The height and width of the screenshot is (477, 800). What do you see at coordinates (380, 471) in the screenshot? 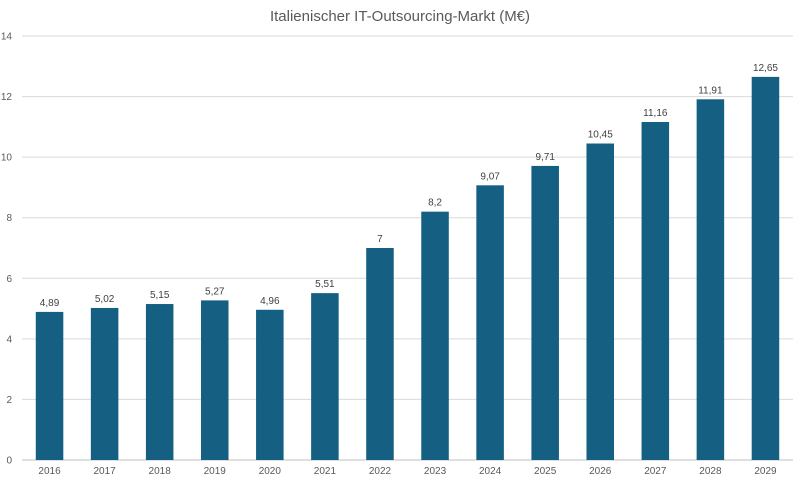
I see `x-tick-label: 2022` at bounding box center [380, 471].